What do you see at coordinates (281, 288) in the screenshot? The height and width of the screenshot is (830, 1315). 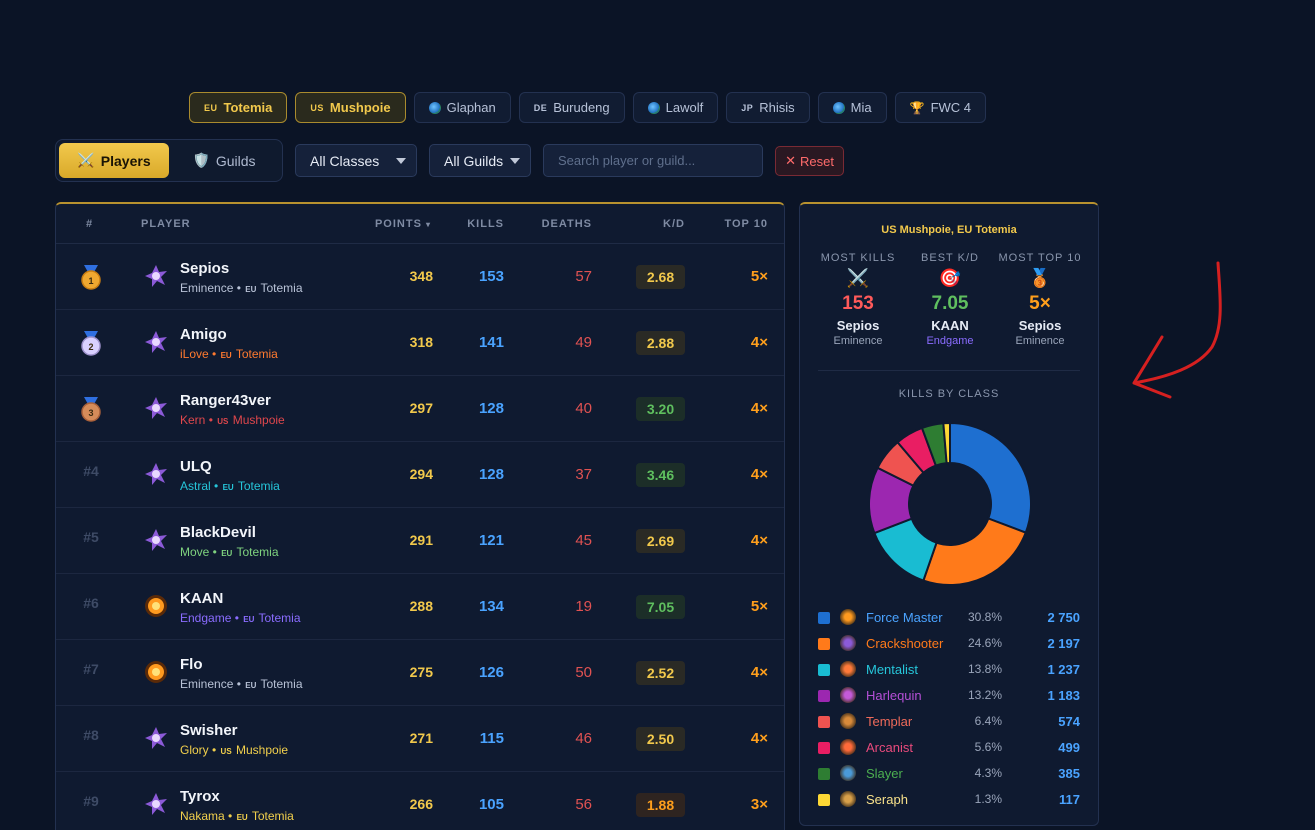 I see `server-name: Totemia` at bounding box center [281, 288].